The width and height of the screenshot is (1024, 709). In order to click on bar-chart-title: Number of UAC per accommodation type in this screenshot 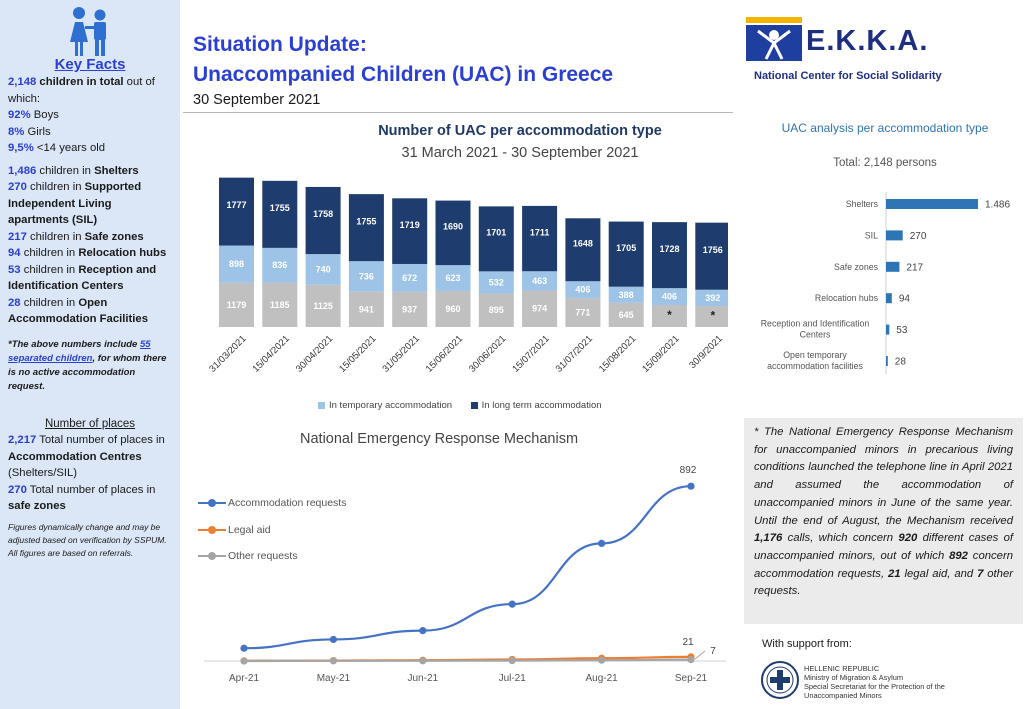, I will do `click(520, 131)`.